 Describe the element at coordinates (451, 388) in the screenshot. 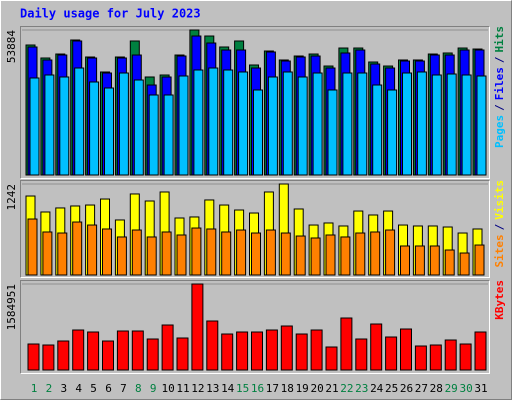

I see `x-tick-label: 29` at that location.